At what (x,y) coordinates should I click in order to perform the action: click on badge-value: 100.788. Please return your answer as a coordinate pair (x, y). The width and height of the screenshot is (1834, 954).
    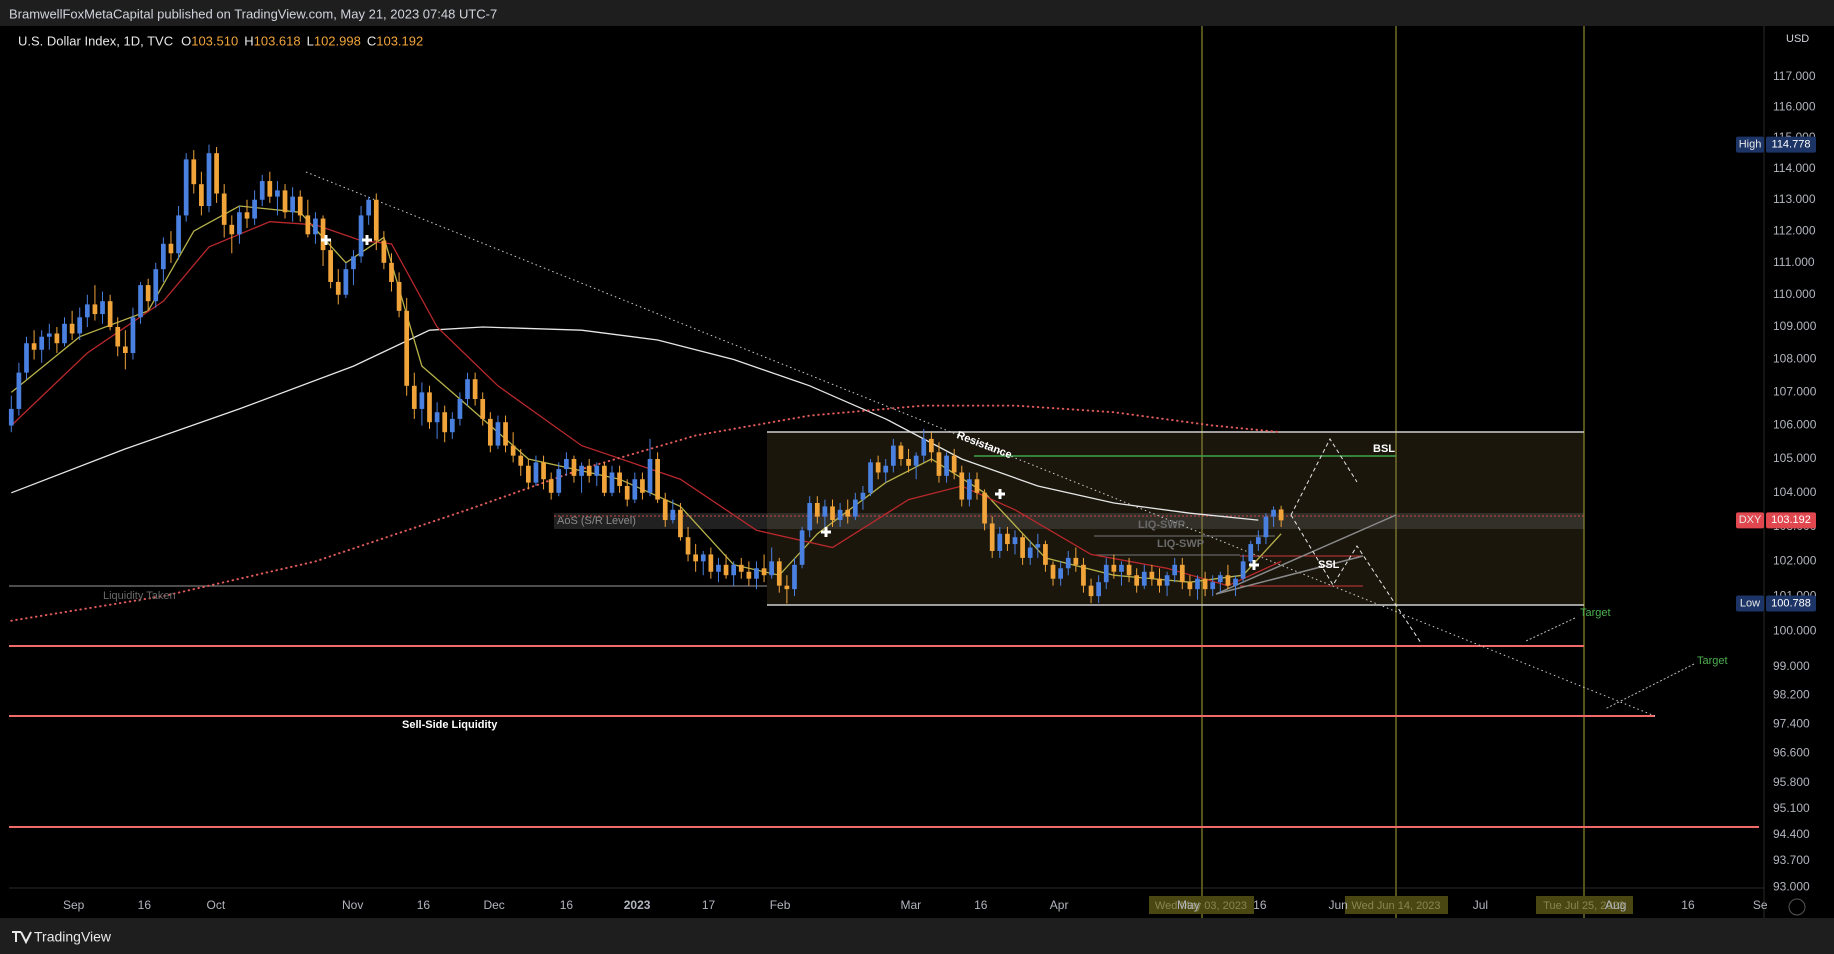
    Looking at the image, I should click on (1791, 603).